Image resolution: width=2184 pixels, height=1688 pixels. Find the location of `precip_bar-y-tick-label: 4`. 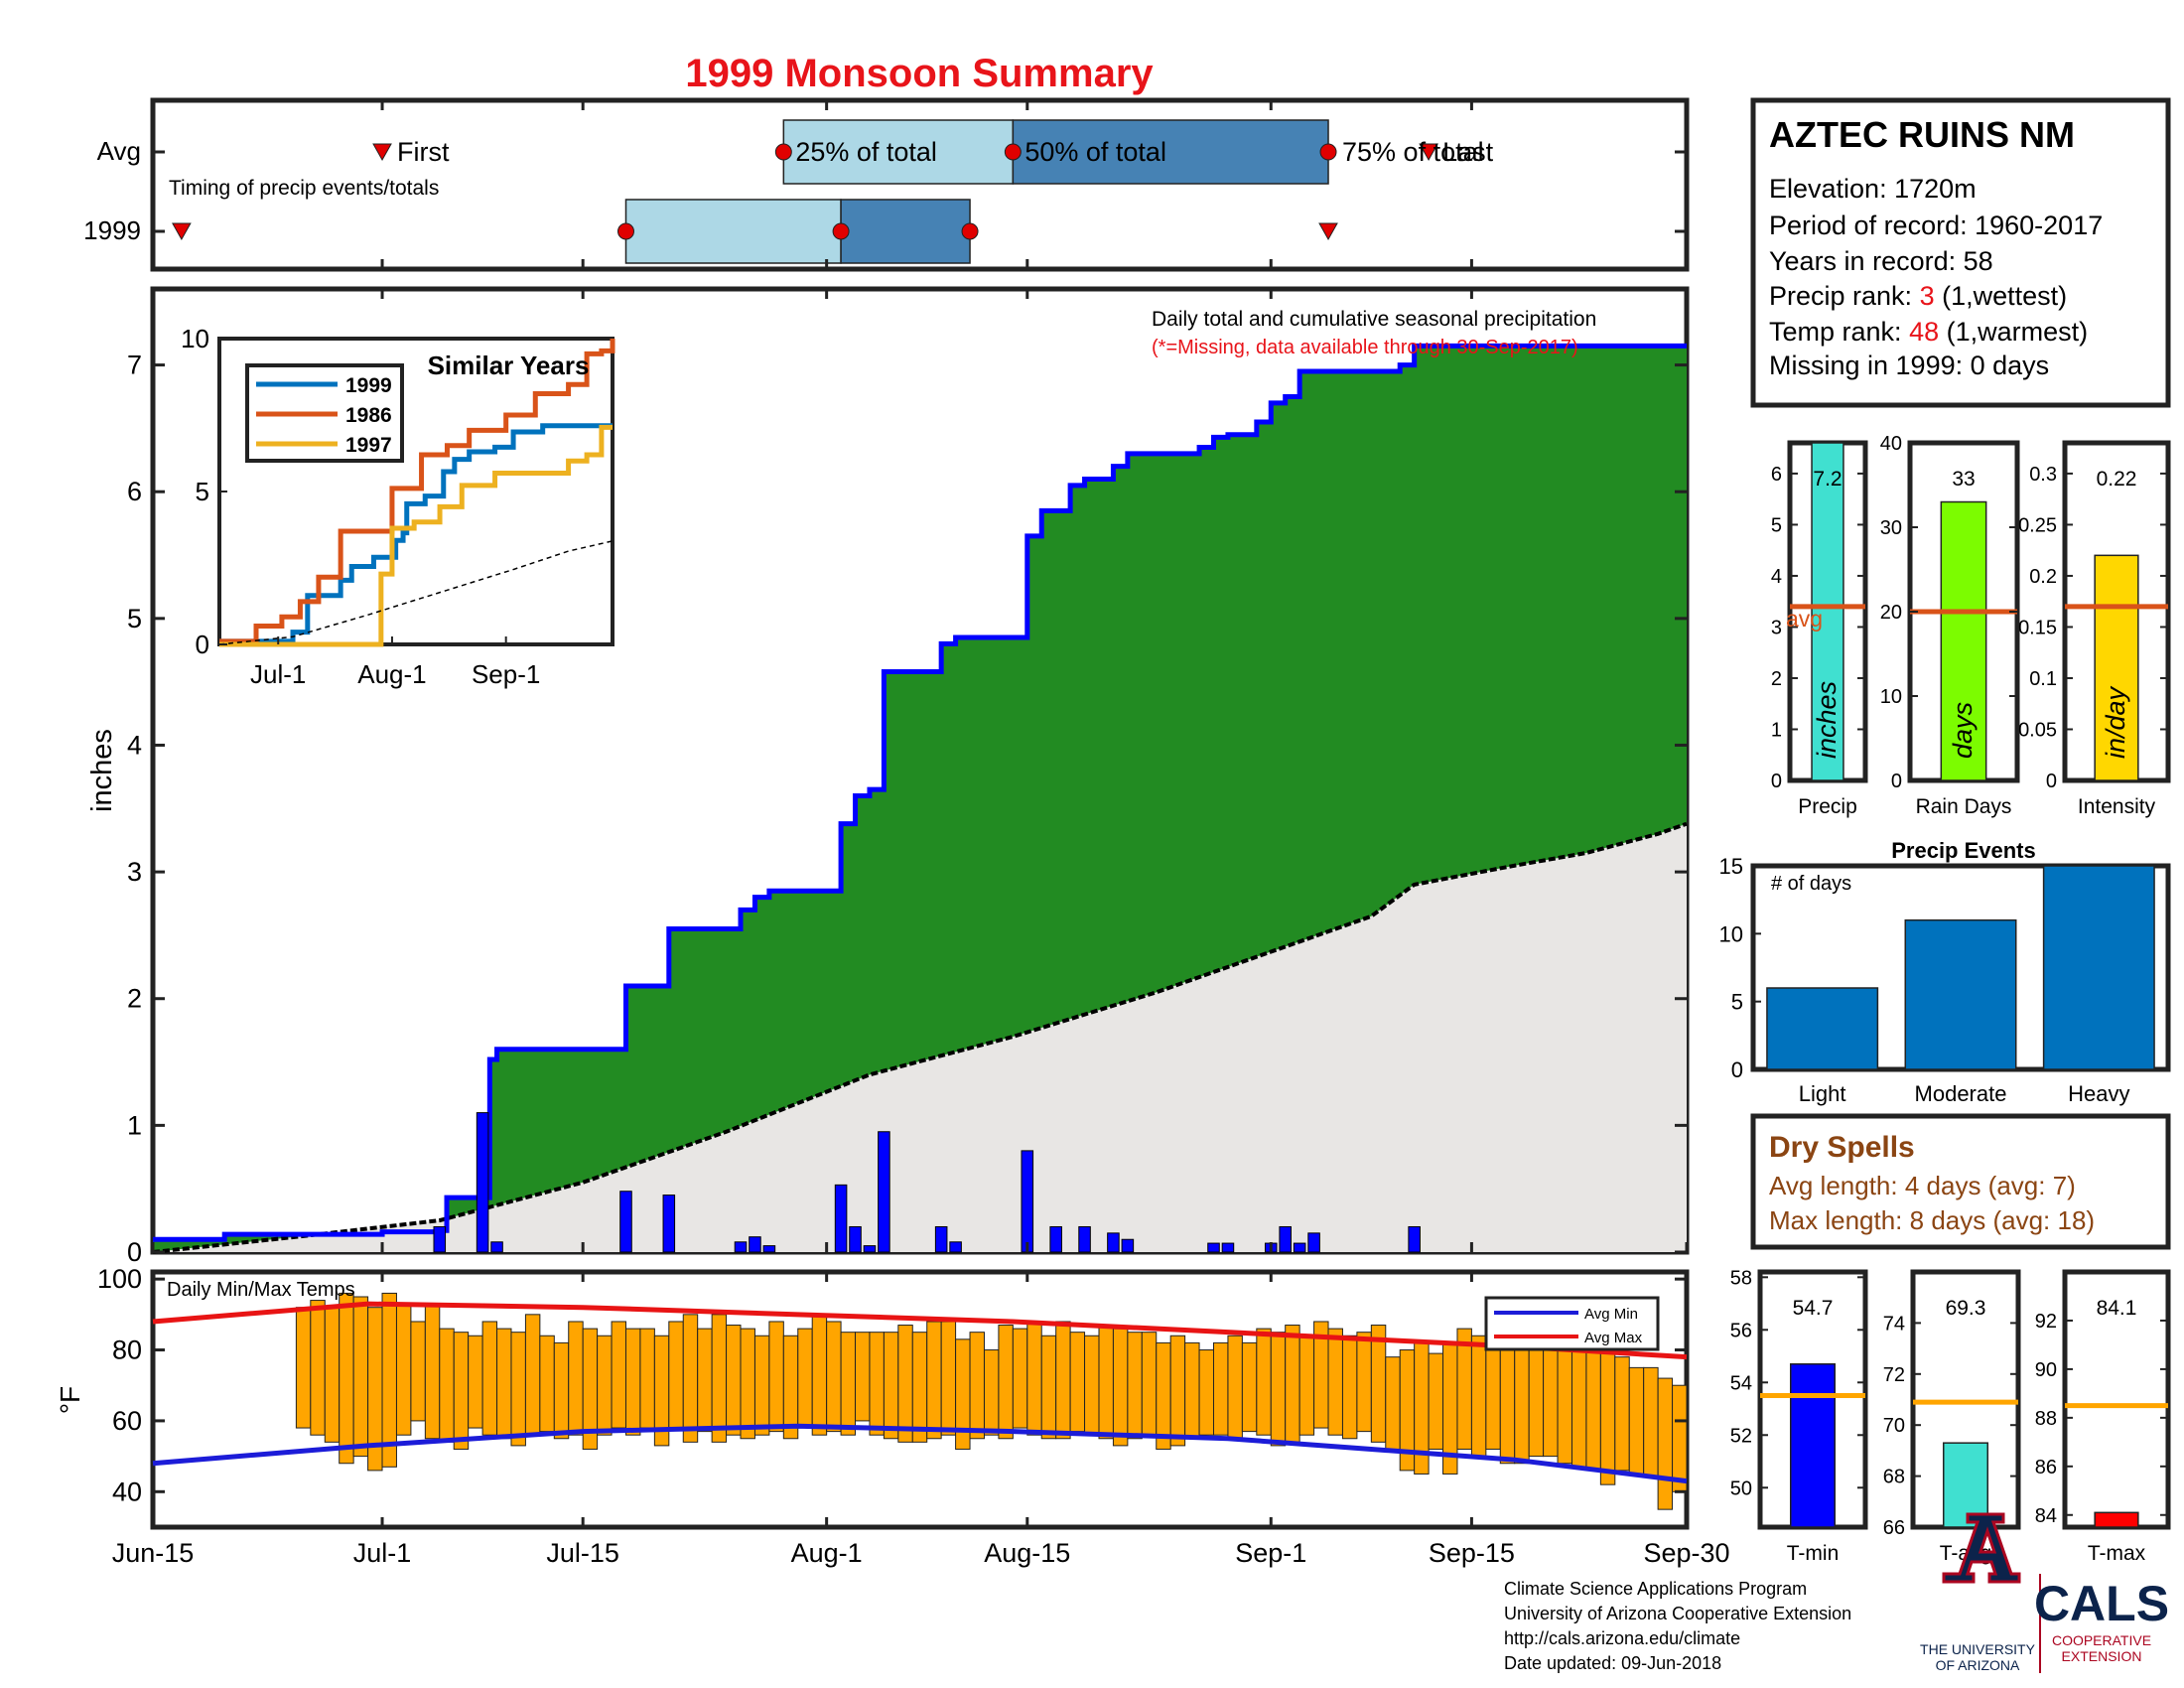

precip_bar-y-tick-label: 4 is located at coordinates (1776, 577).